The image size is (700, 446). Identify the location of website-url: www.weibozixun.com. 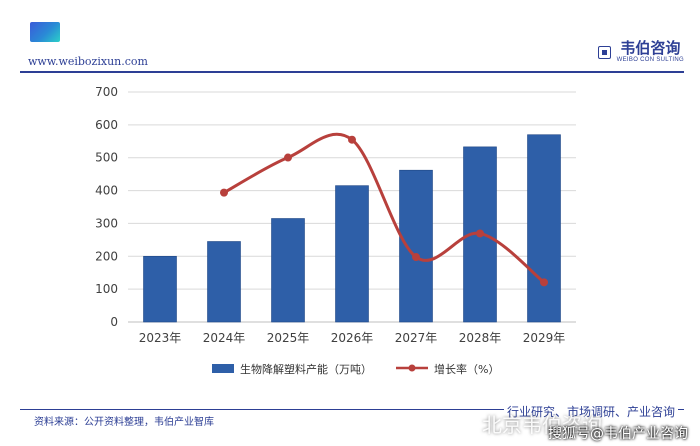
(88, 61).